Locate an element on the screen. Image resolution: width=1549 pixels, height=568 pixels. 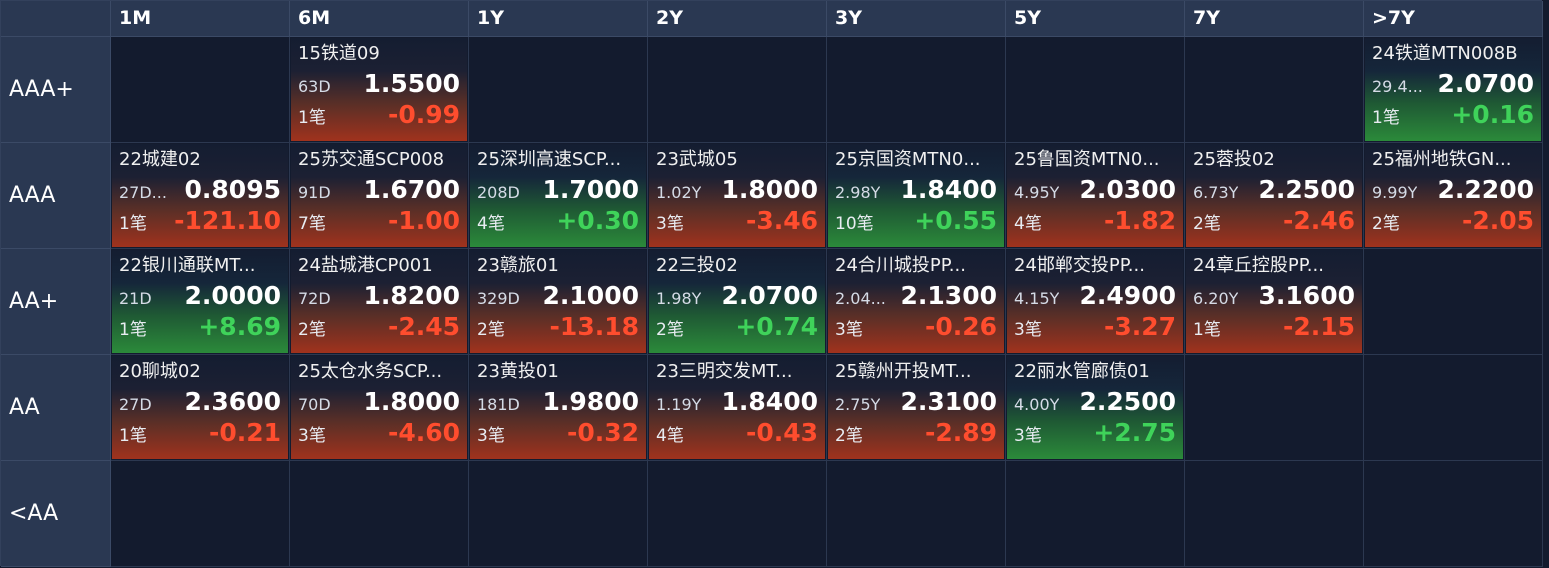
bond-line-change: 4笔 -1.82 is located at coordinates (1095, 221).